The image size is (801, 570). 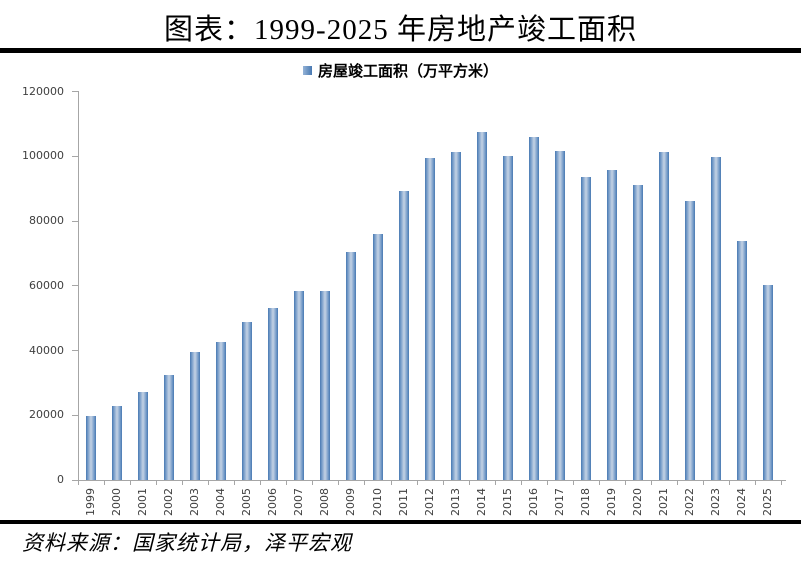 What do you see at coordinates (689, 502) in the screenshot?
I see `x-axis-label: 2022` at bounding box center [689, 502].